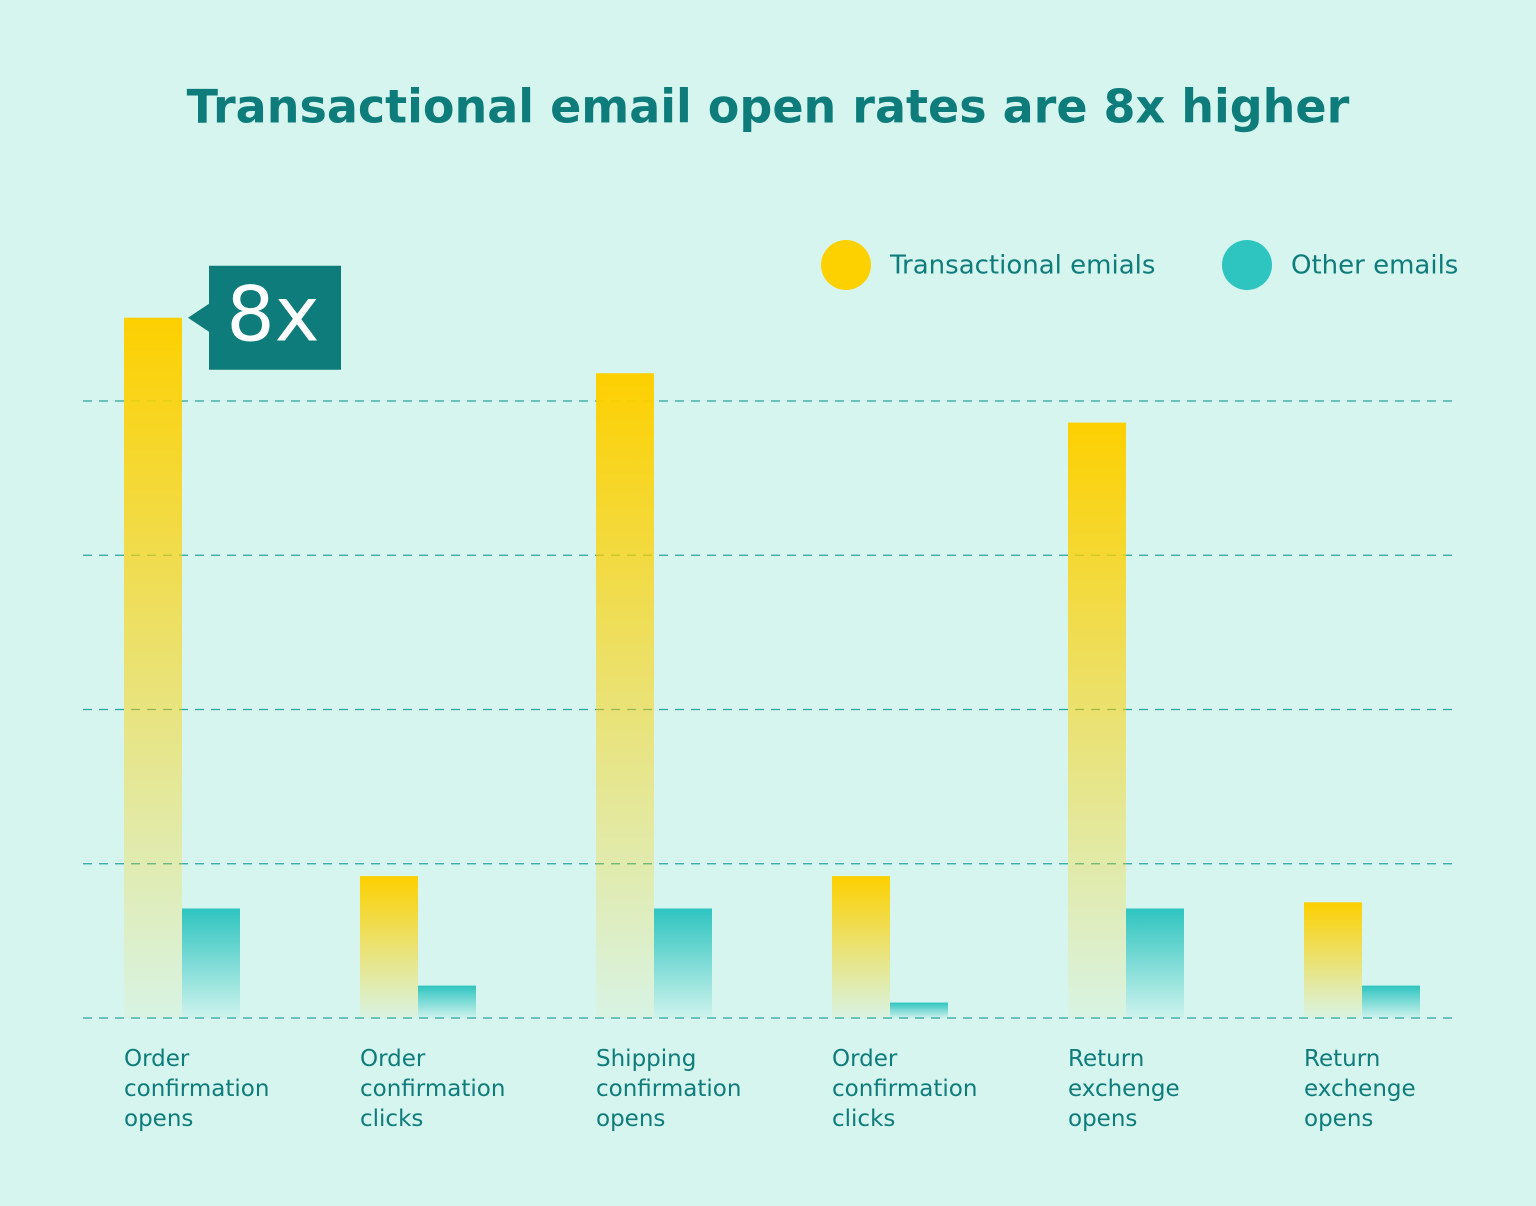  I want to click on annotation-box, so click(264, 317).